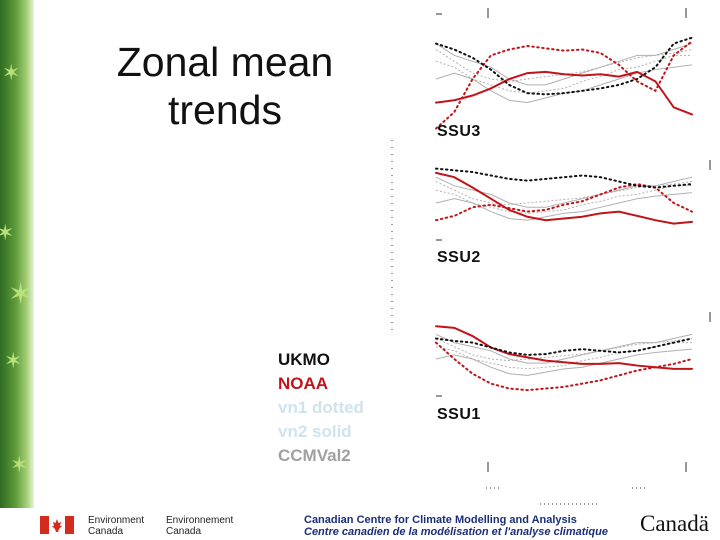 This screenshot has width=720, height=540. I want to click on legend: UKMO NOAA vn1 dotted vn2 solid CCMVal2, so click(321, 408).